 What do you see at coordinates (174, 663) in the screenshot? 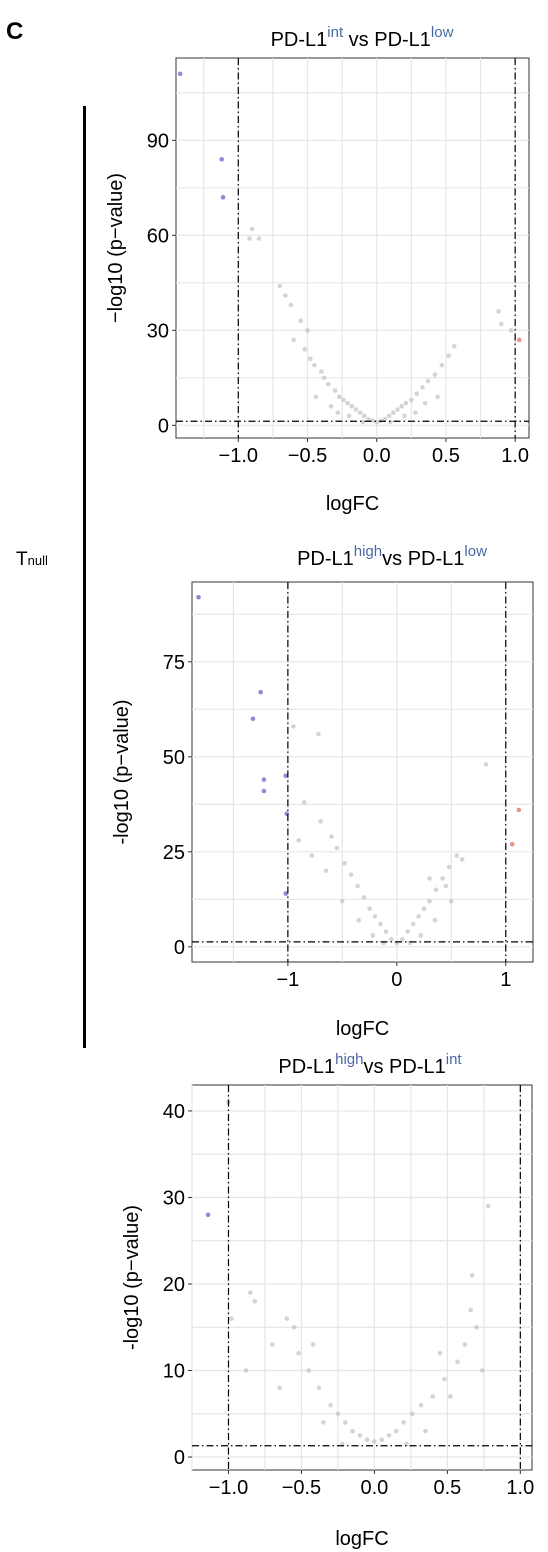
I see `y-tick-label: 75` at bounding box center [174, 663].